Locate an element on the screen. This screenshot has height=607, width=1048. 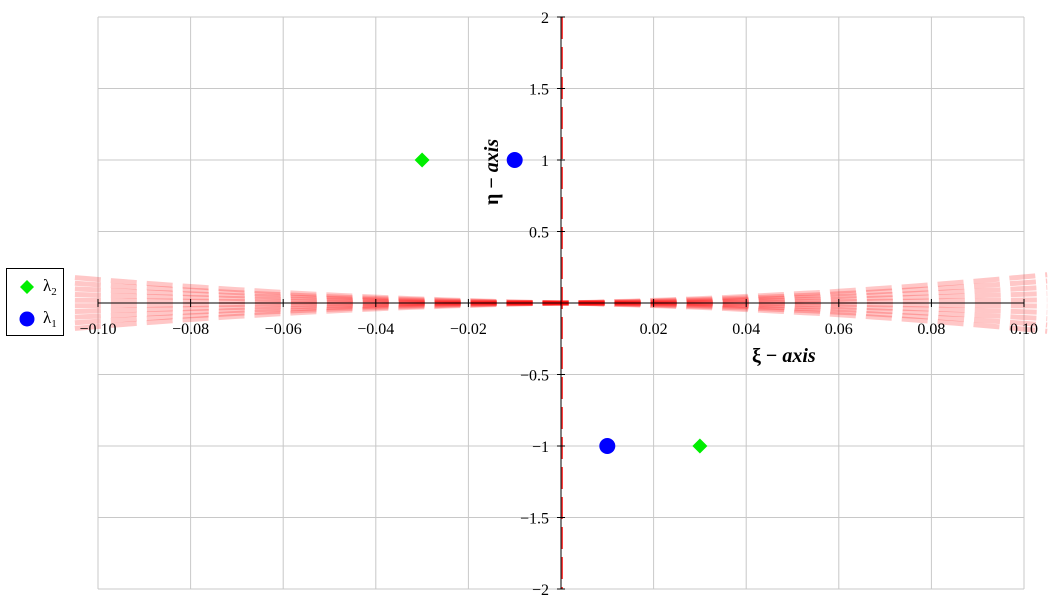
x-tick-label: 0.04 is located at coordinates (746, 329).